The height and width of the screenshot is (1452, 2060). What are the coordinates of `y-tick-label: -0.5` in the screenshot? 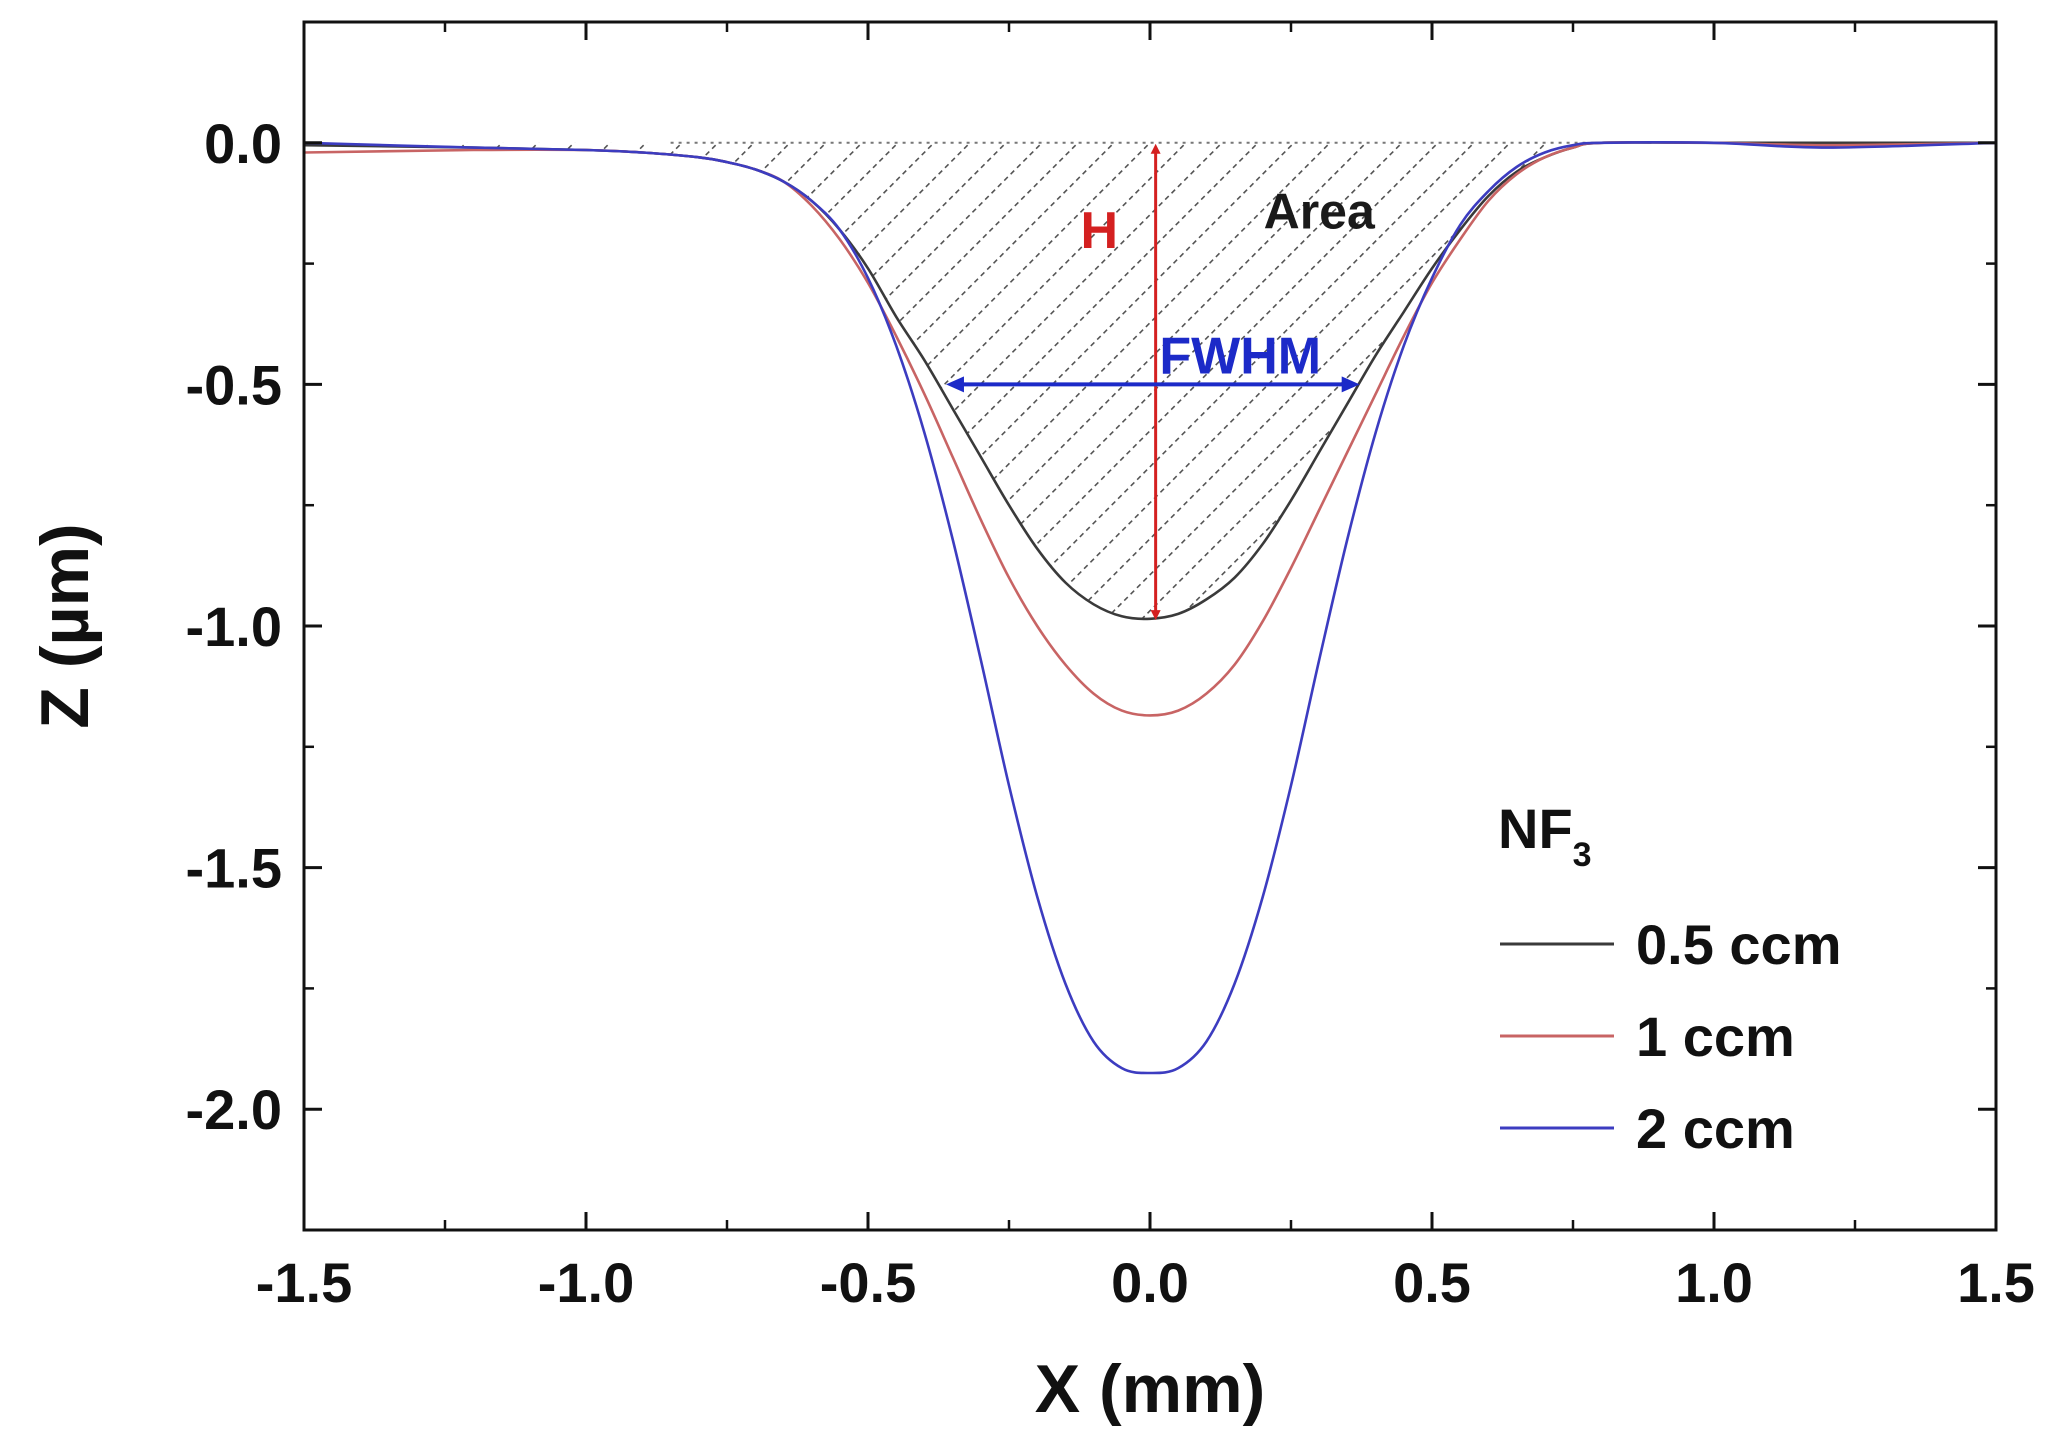 It's located at (234, 384).